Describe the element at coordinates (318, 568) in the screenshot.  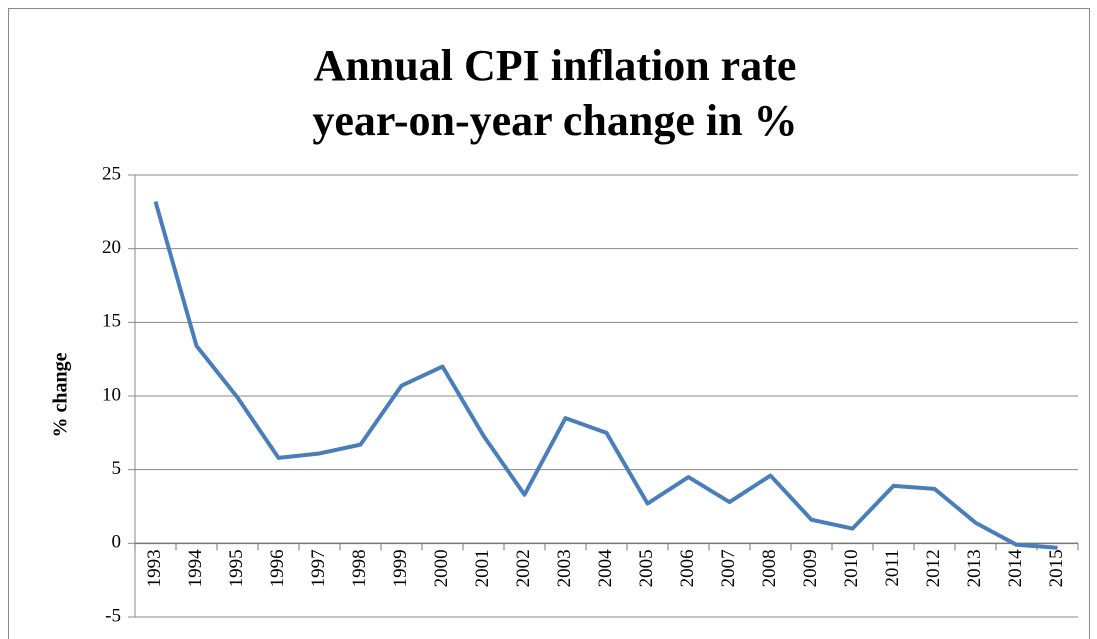
I see `x-tick-label: 1997` at that location.